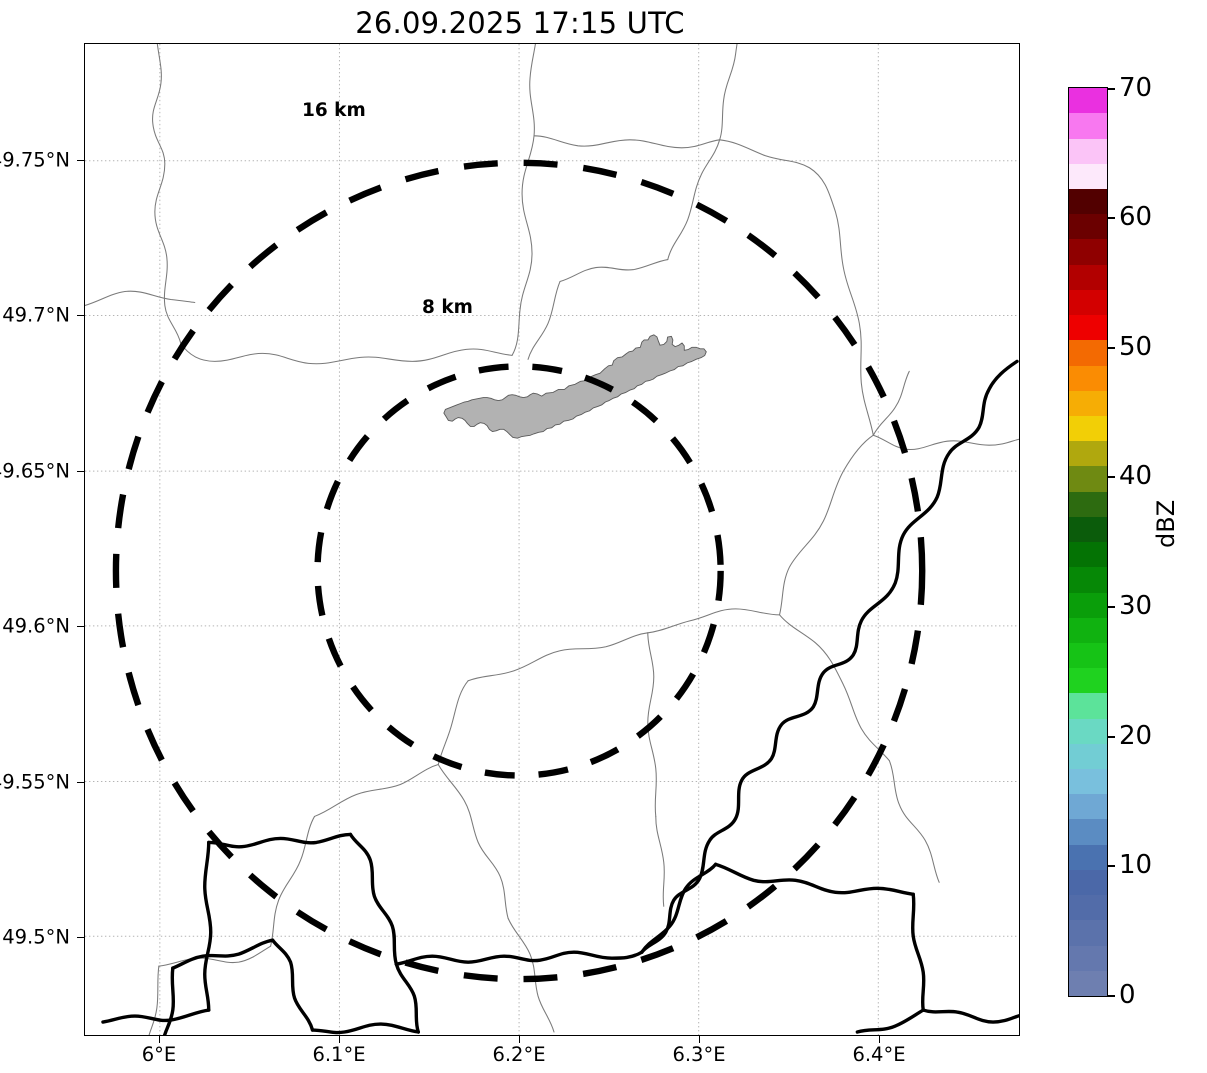  What do you see at coordinates (1136, 217) in the screenshot?
I see `colorbar-tick-label-60: 60` at bounding box center [1136, 217].